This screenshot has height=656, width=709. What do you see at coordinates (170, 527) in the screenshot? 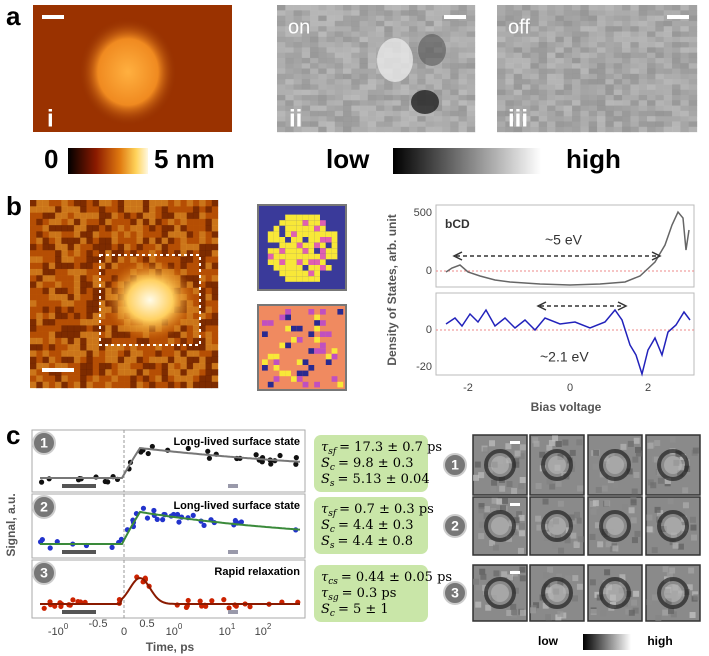
I see `fit-curve` at bounding box center [170, 527].